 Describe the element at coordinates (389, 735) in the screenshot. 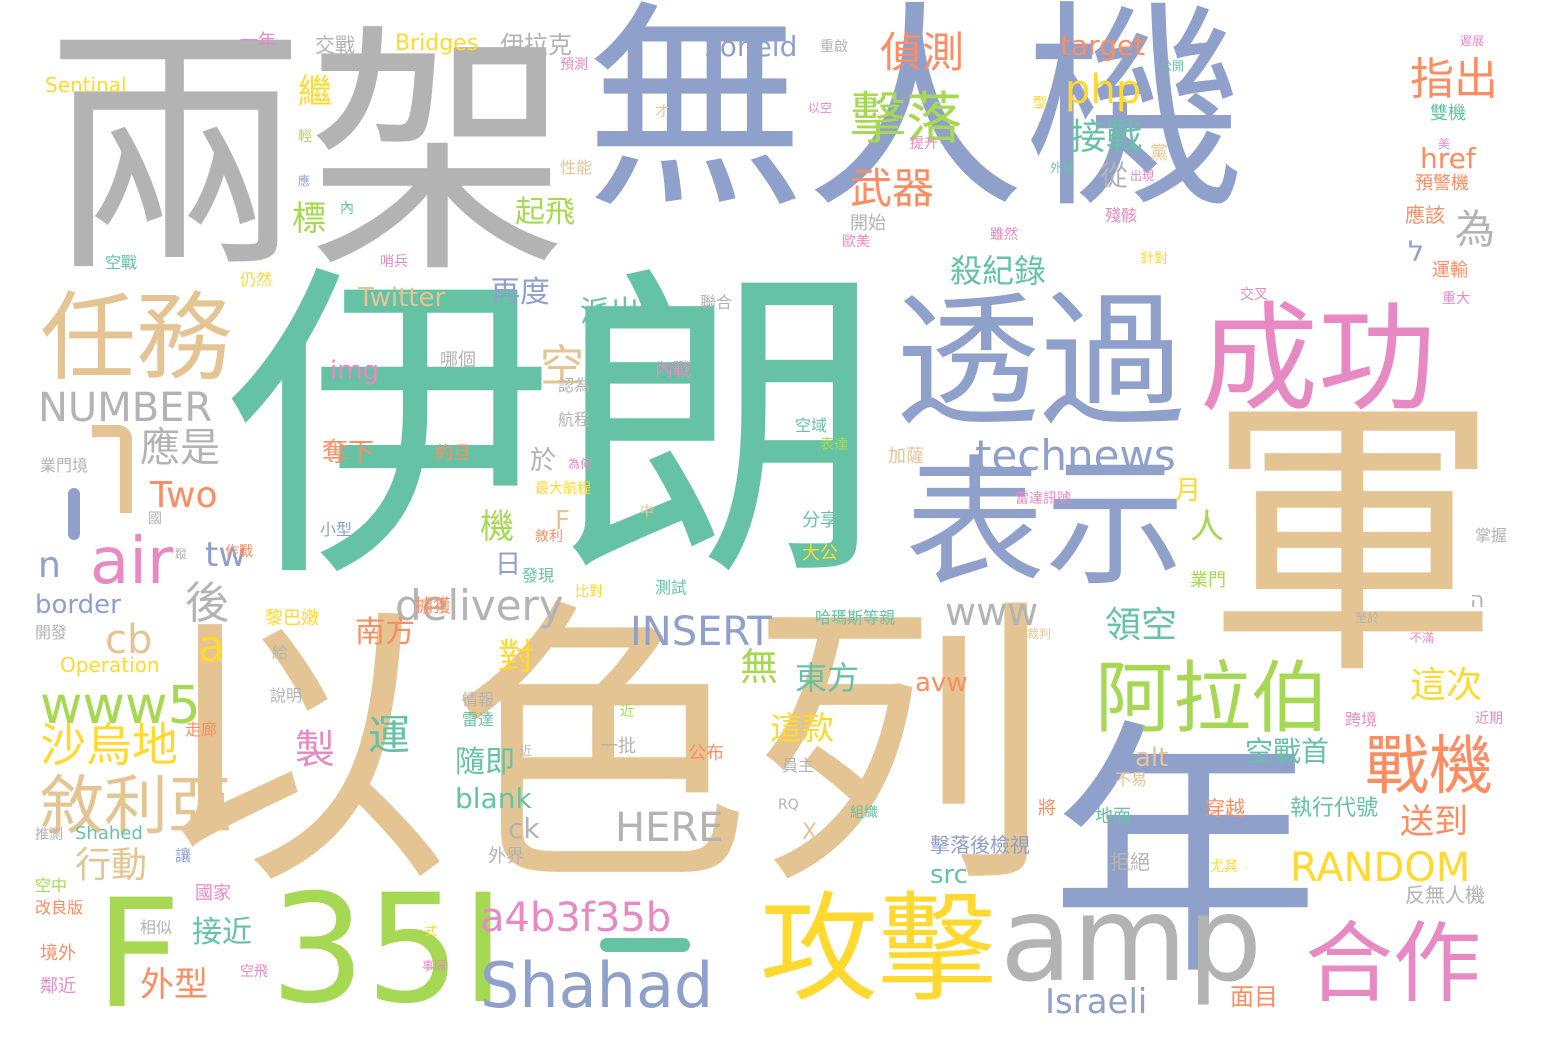

I see `word-transport-char: 運` at that location.